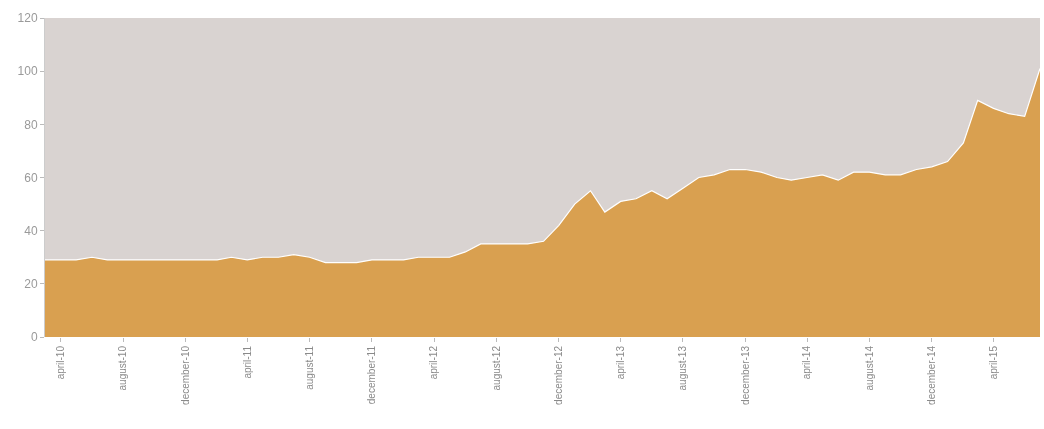 Image resolution: width=1044 pixels, height=429 pixels. Describe the element at coordinates (123, 368) in the screenshot. I see `x-tick-label: august-10` at that location.